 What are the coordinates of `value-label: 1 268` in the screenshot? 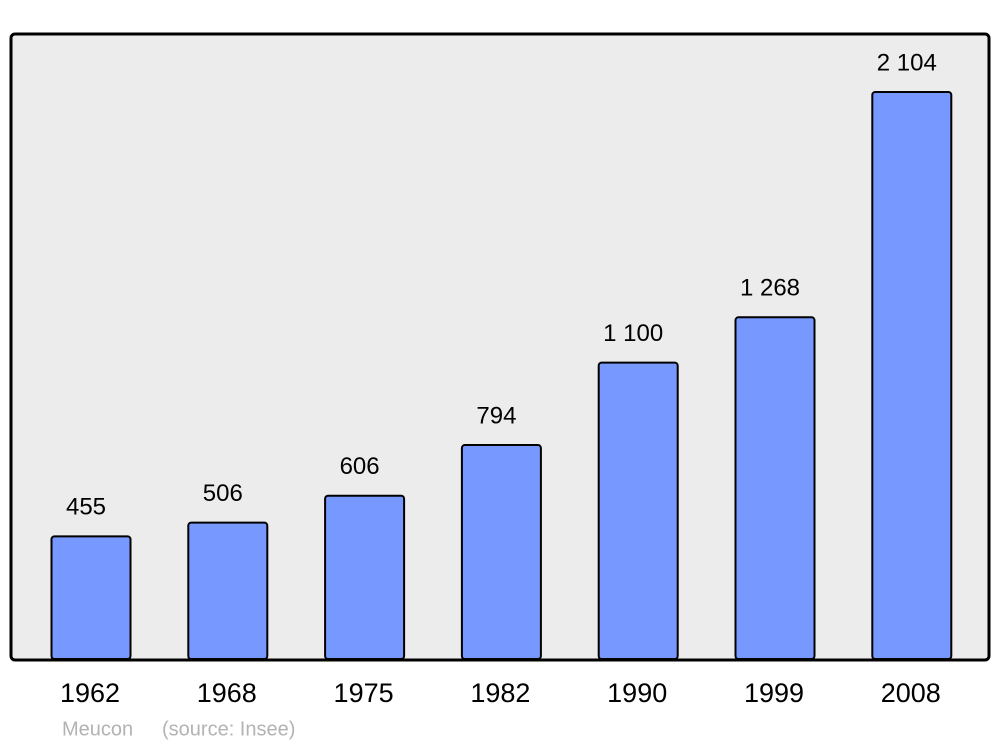 It's located at (770, 288).